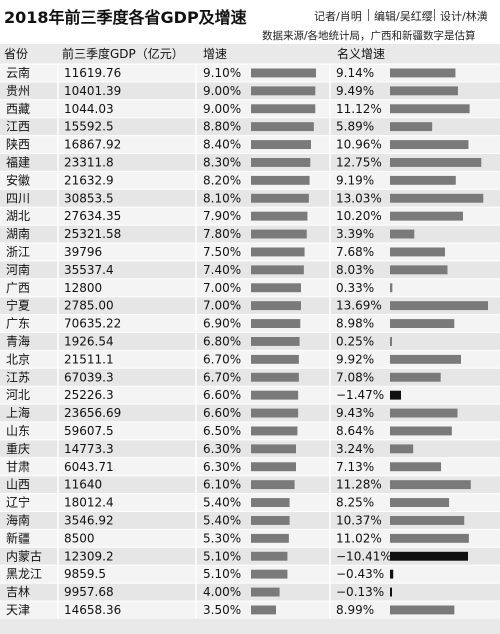  What do you see at coordinates (222, 485) in the screenshot?
I see `growth-label: 6.10%` at bounding box center [222, 485].